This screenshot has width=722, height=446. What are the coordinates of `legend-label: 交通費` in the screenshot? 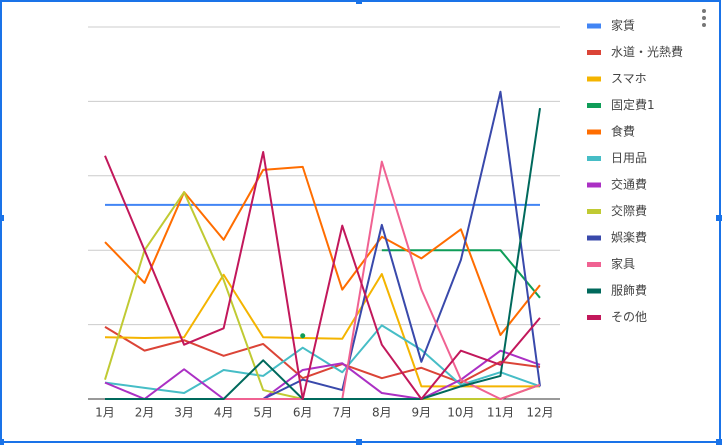 It's located at (629, 184).